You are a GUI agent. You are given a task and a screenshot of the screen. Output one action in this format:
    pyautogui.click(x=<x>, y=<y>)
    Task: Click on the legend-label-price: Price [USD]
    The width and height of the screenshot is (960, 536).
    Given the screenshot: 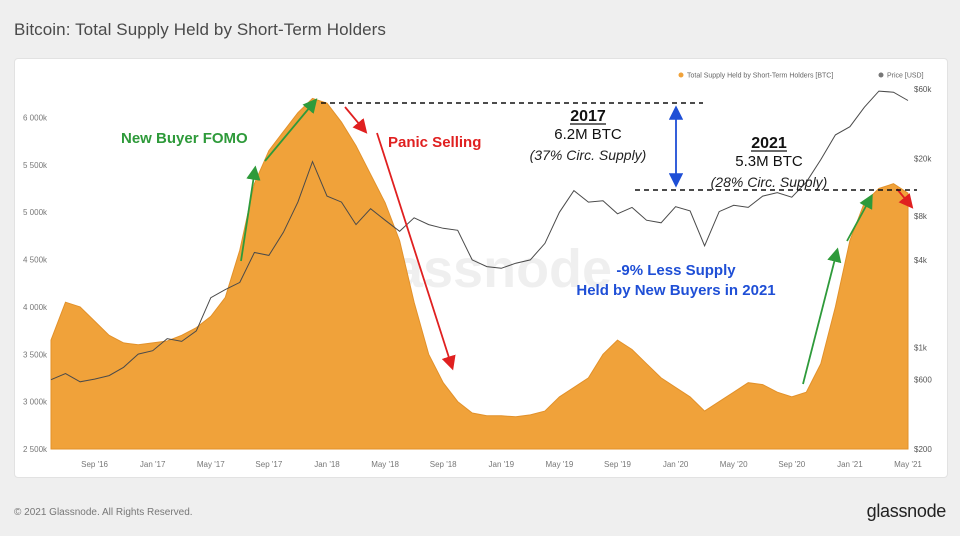 What is the action you would take?
    pyautogui.click(x=905, y=76)
    